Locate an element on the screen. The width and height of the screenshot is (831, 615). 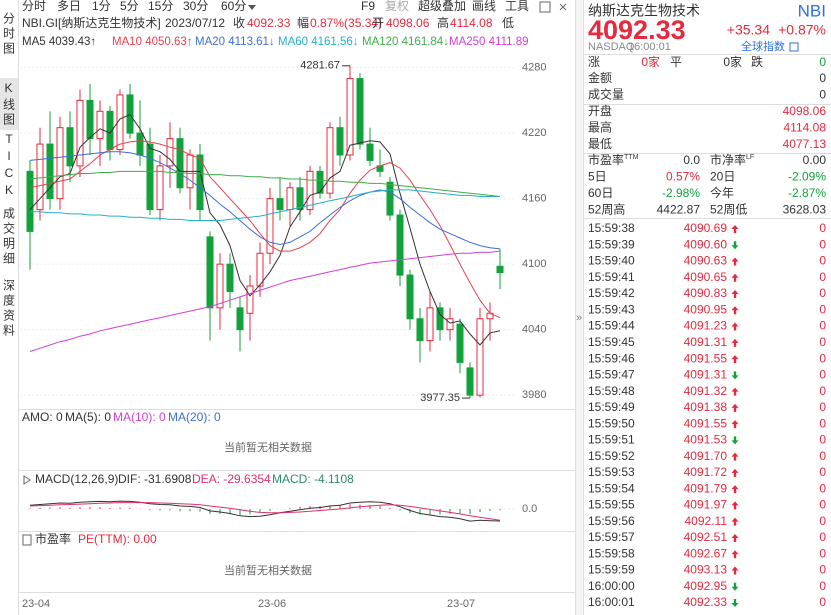
tick-price: 4090.65 is located at coordinates (706, 277).